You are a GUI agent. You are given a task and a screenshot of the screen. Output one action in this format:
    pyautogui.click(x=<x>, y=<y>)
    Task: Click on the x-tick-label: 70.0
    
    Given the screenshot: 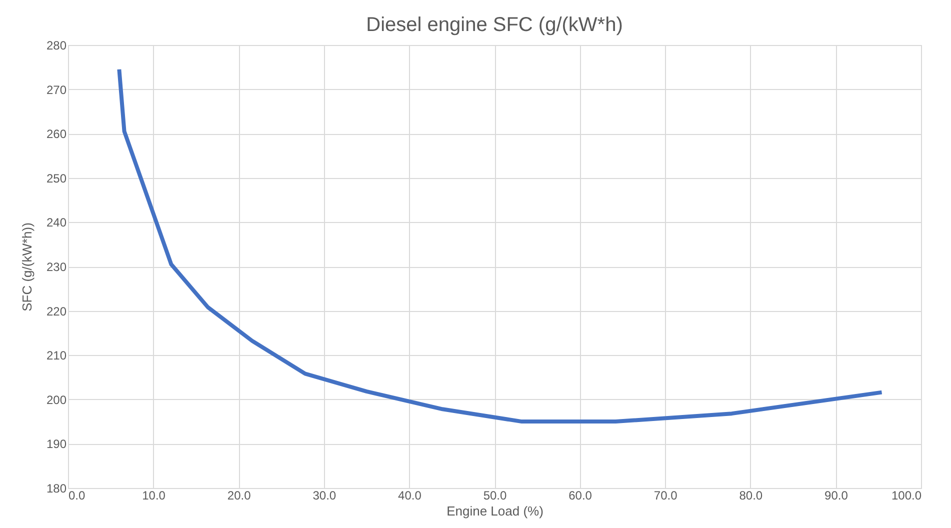 What is the action you would take?
    pyautogui.click(x=666, y=495)
    